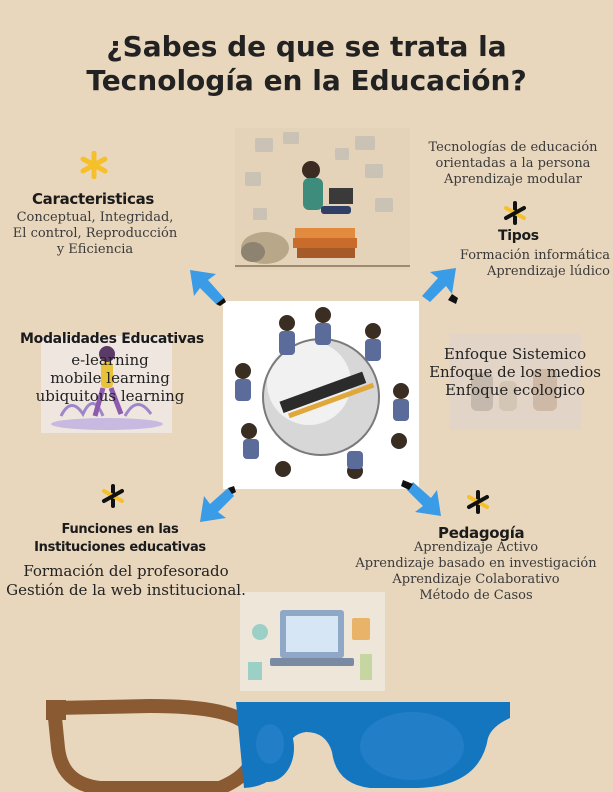 The width and height of the screenshot is (613, 792). Describe the element at coordinates (306, 46) in the screenshot. I see `title-line-1: ¿Sabes de que se trata la` at that location.